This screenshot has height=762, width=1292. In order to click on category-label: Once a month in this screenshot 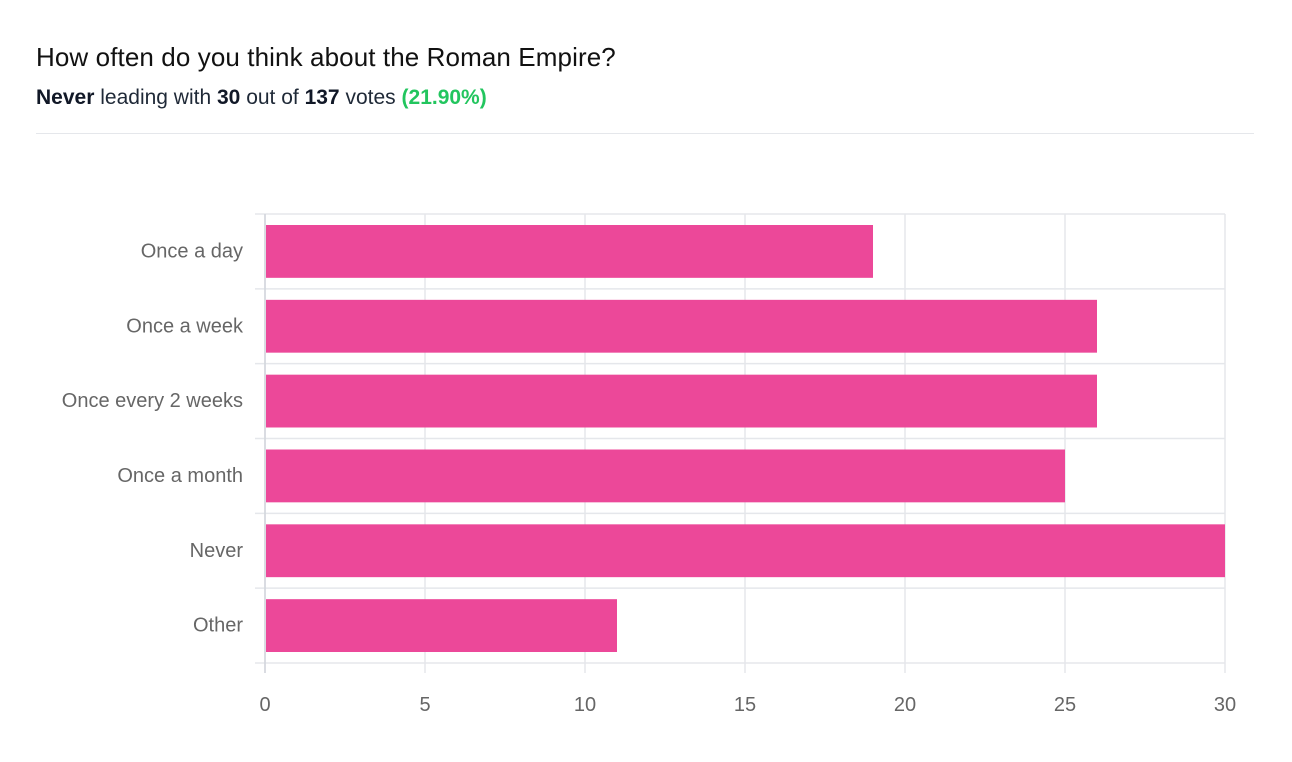, I will do `click(180, 476)`.